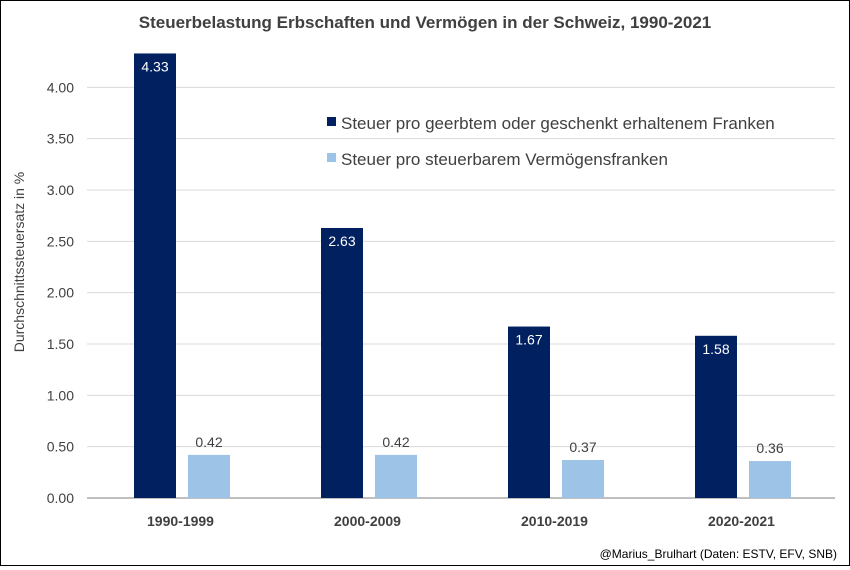  I want to click on data-label: 1.67, so click(528, 340).